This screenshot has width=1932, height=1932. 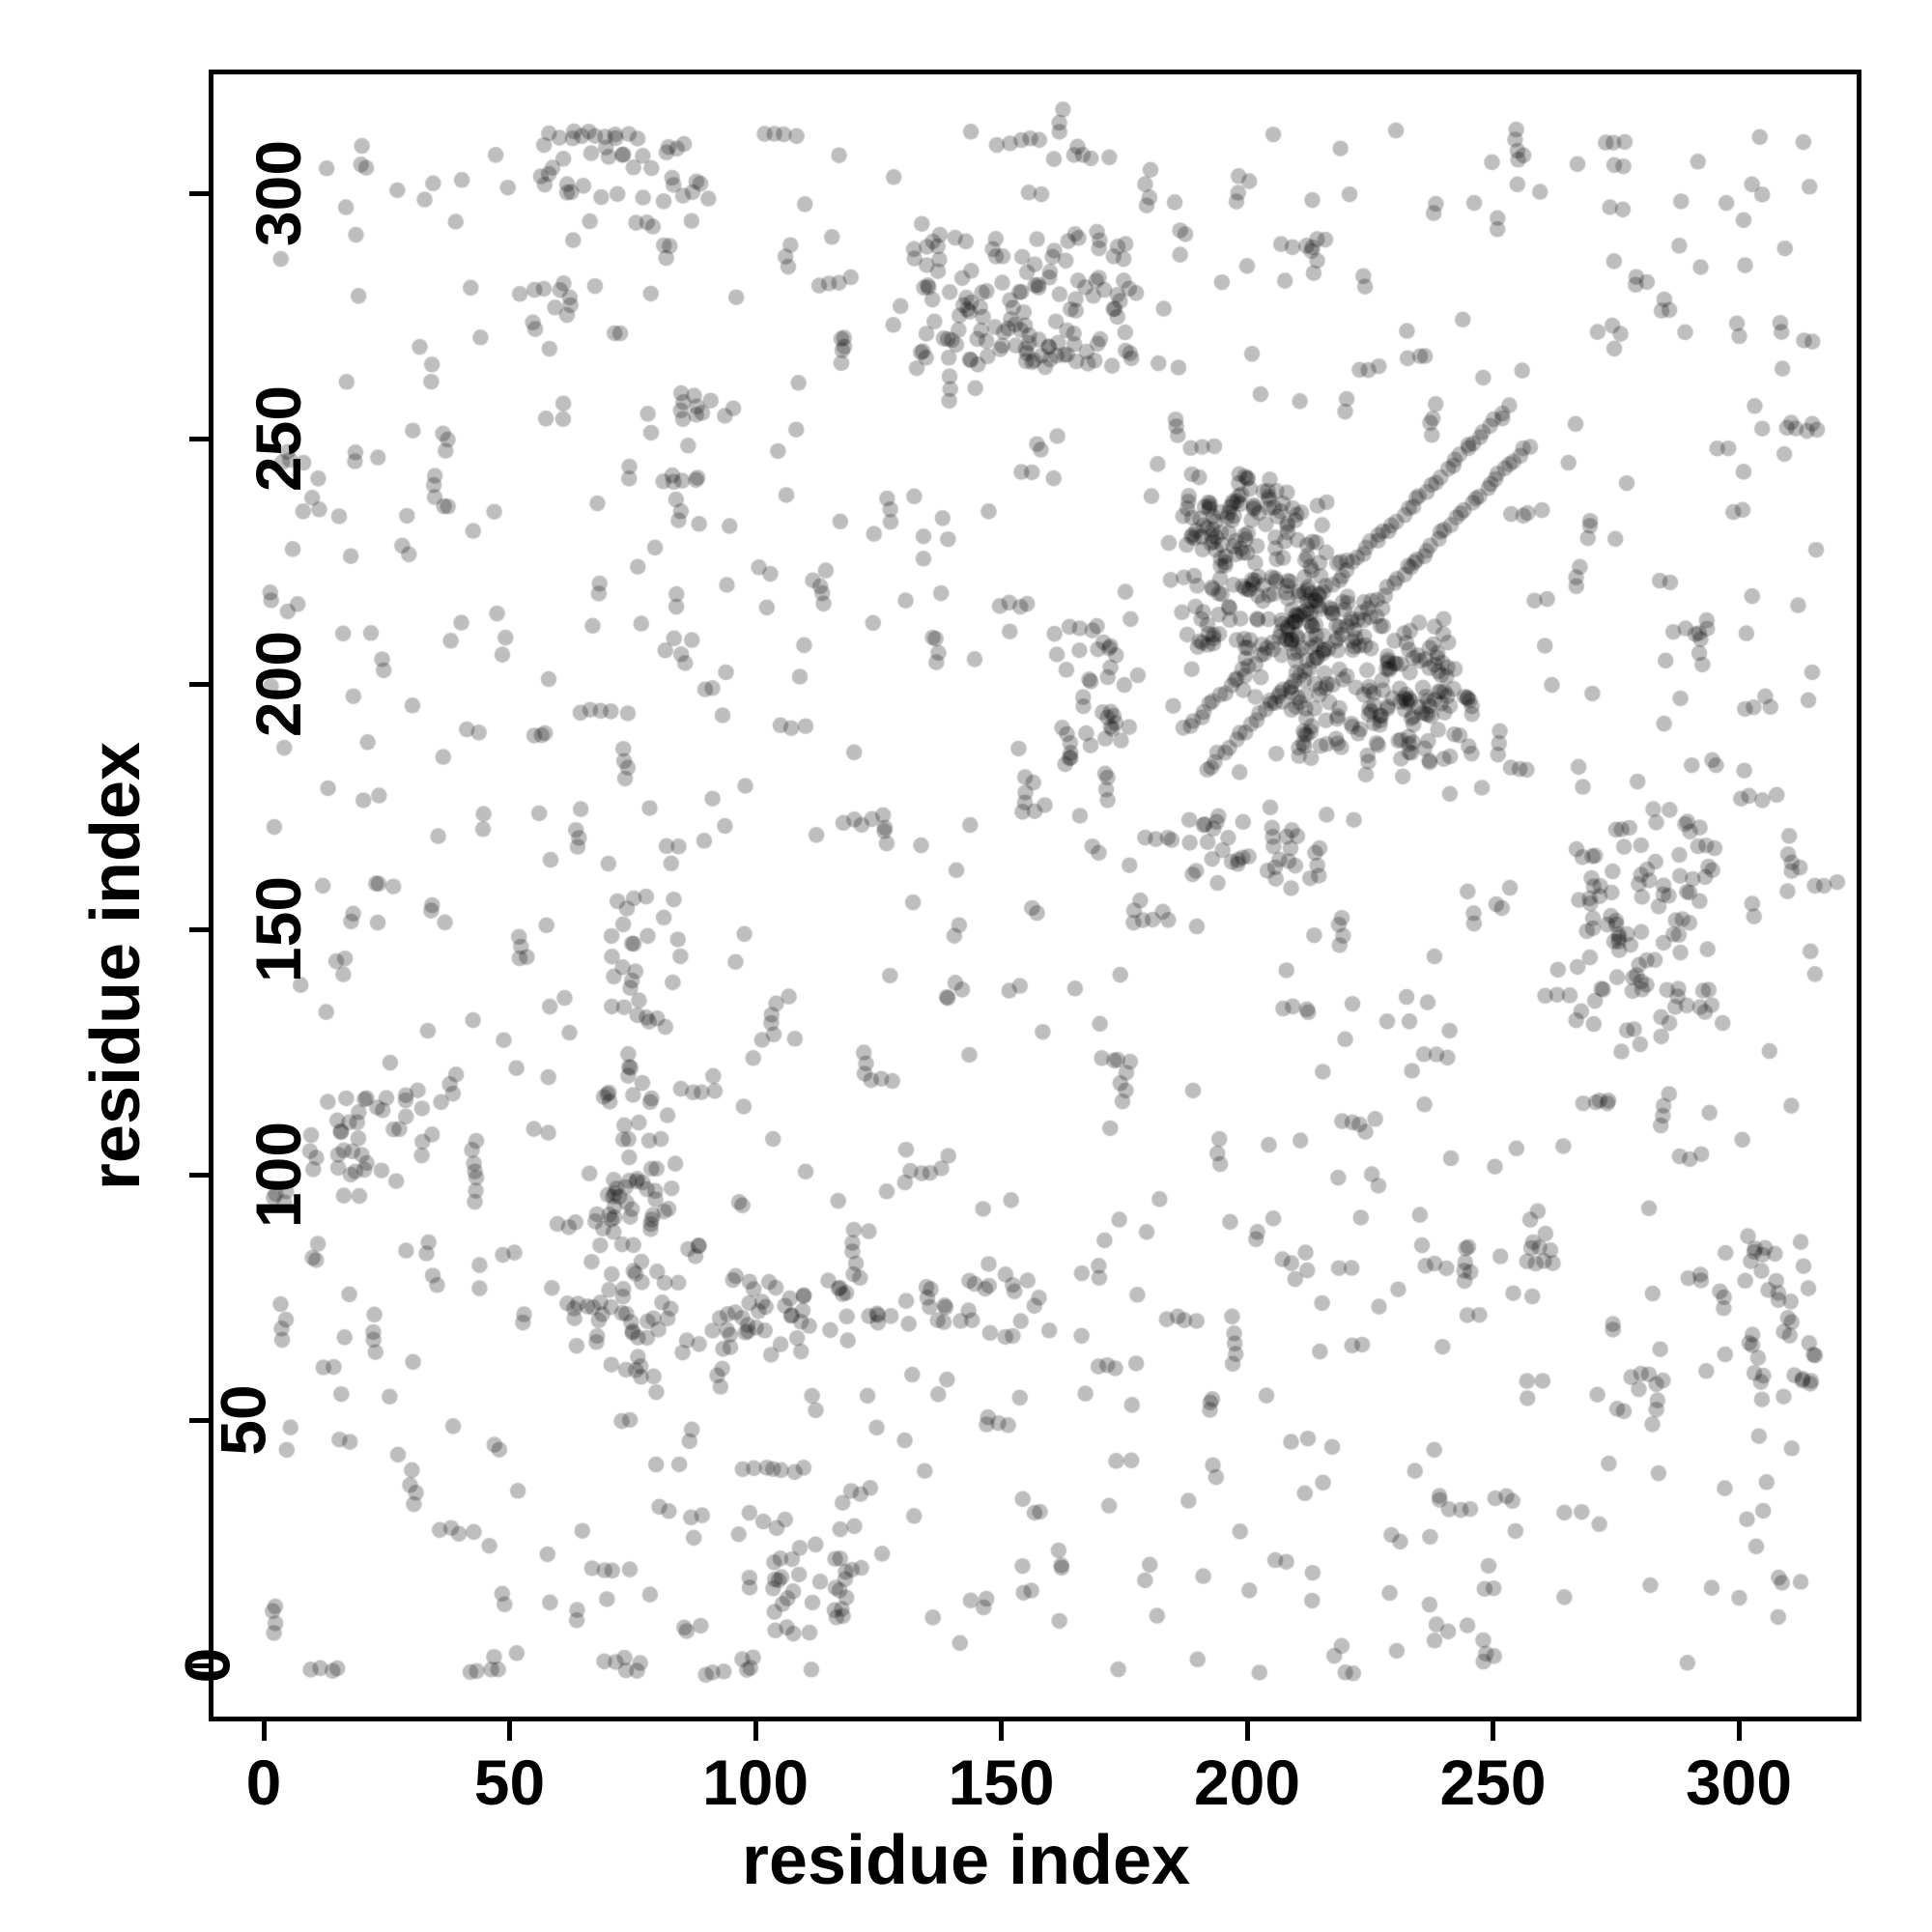 I want to click on x-tick-label: 50, so click(x=510, y=1782).